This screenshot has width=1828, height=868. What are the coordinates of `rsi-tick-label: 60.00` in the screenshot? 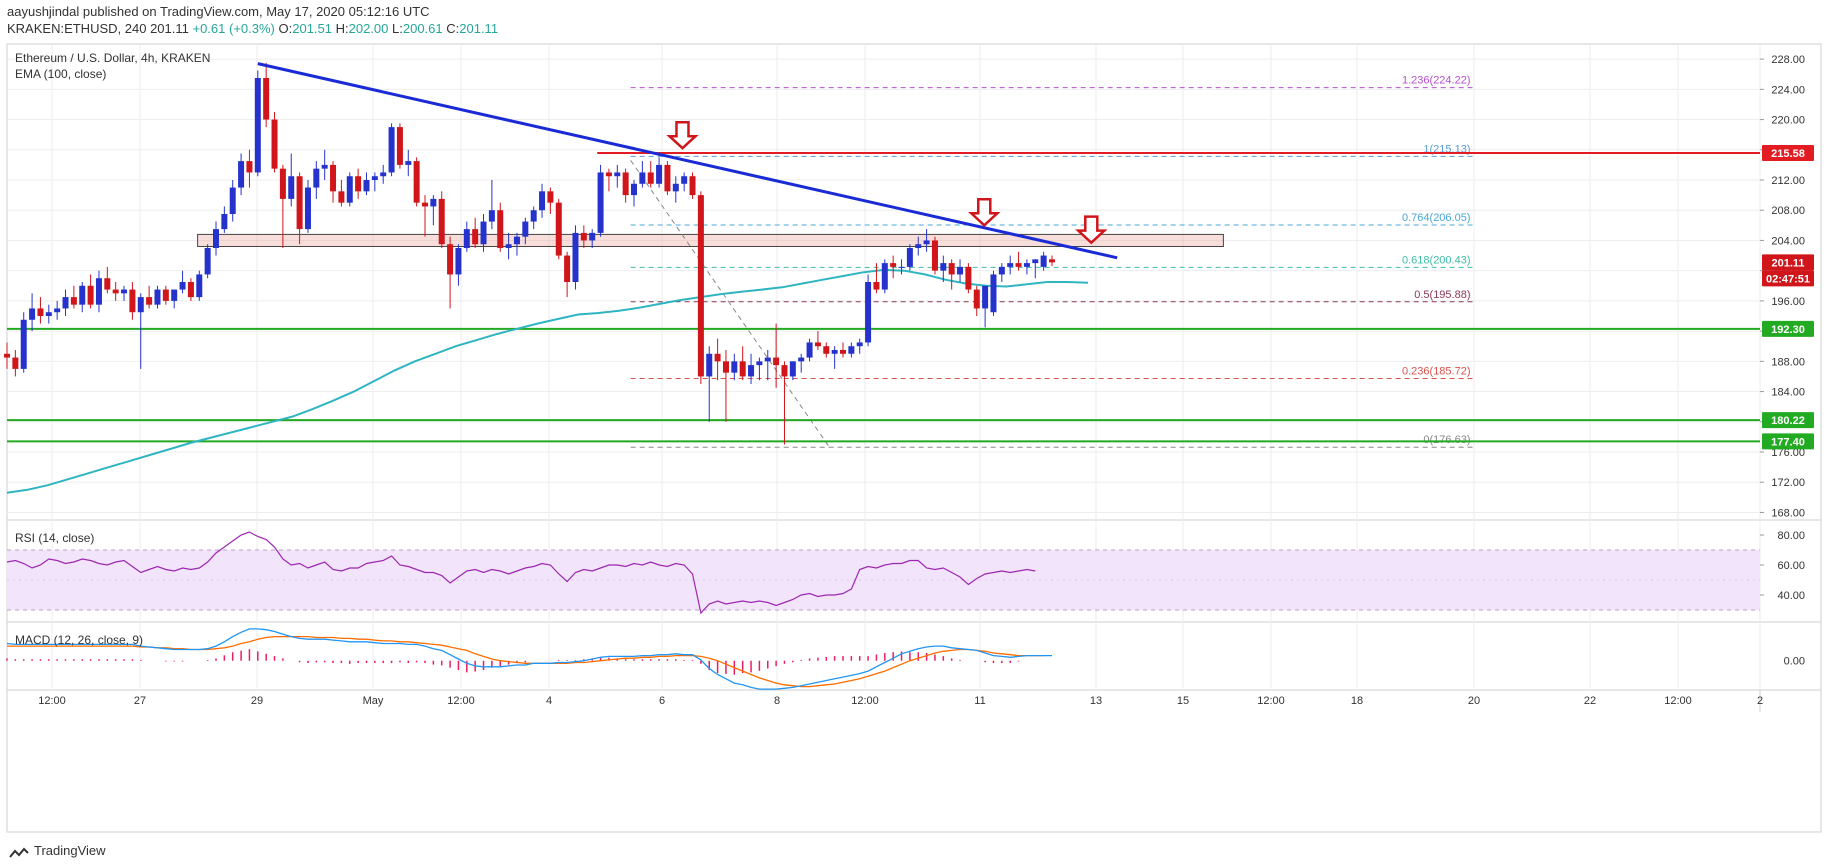 It's located at (1791, 566).